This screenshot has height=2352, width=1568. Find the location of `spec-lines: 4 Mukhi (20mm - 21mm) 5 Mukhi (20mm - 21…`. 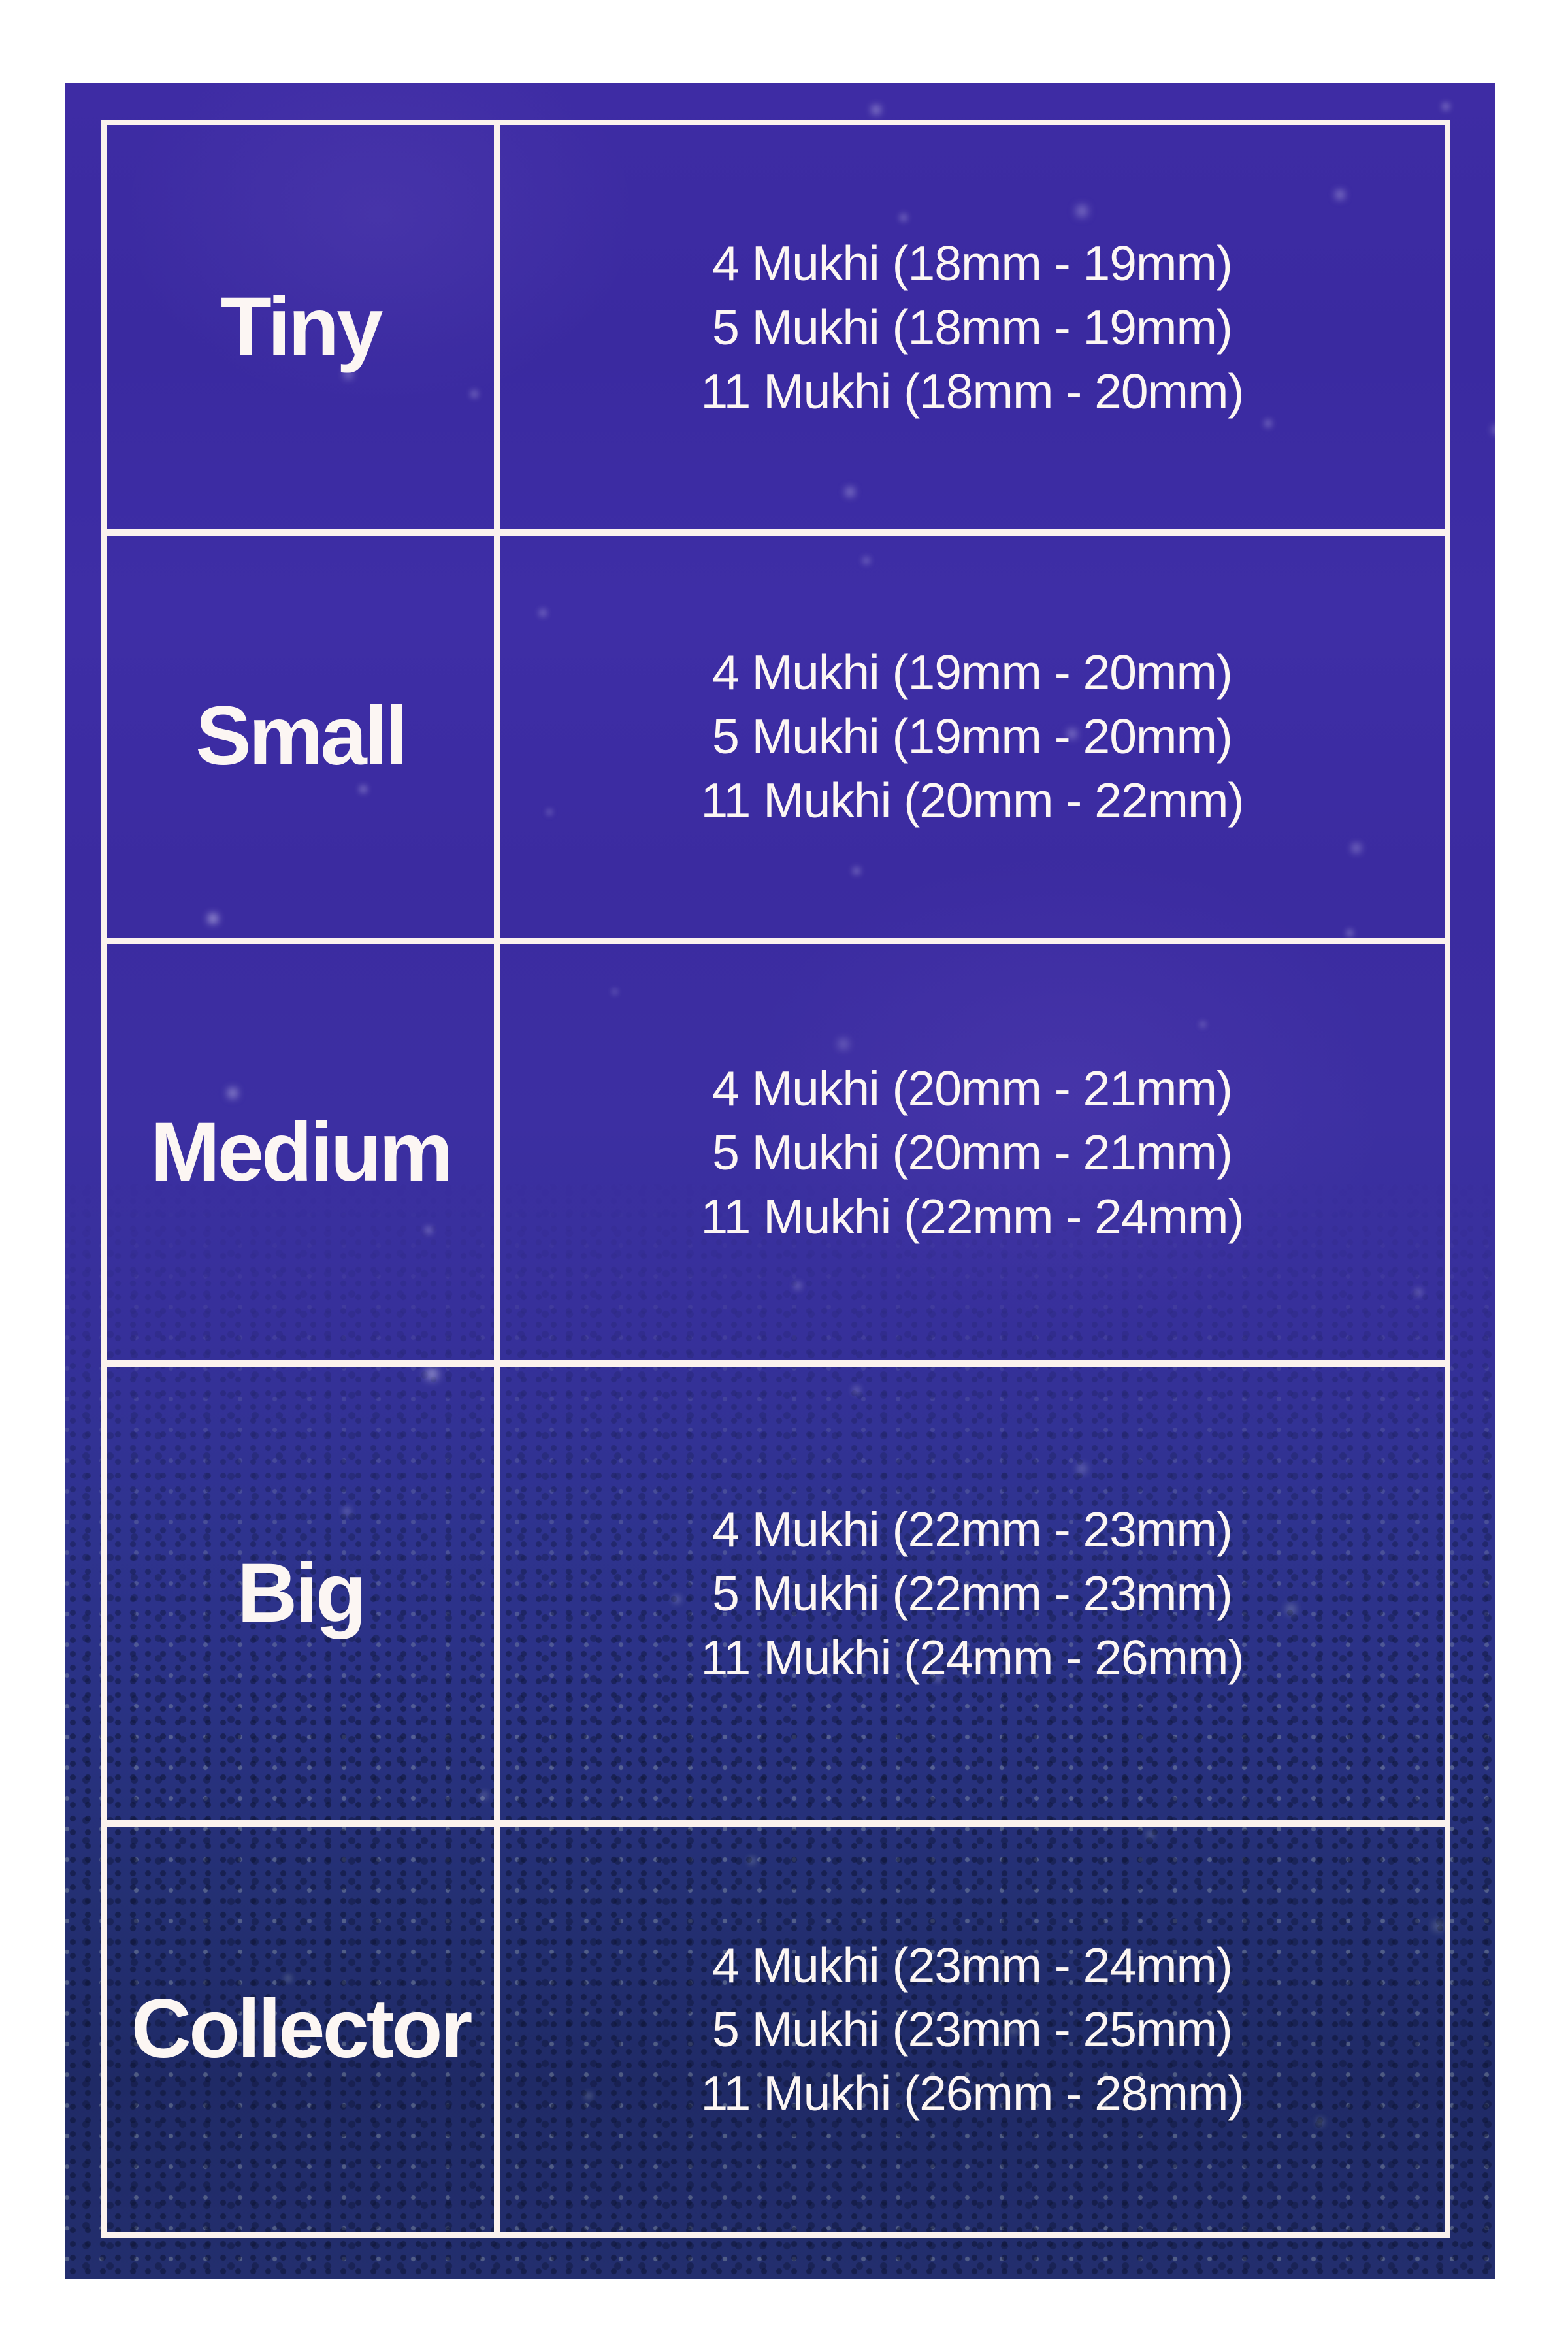

spec-lines: 4 Mukhi (20mm - 21mm) 5 Mukhi (20mm - 21… is located at coordinates (972, 1152).